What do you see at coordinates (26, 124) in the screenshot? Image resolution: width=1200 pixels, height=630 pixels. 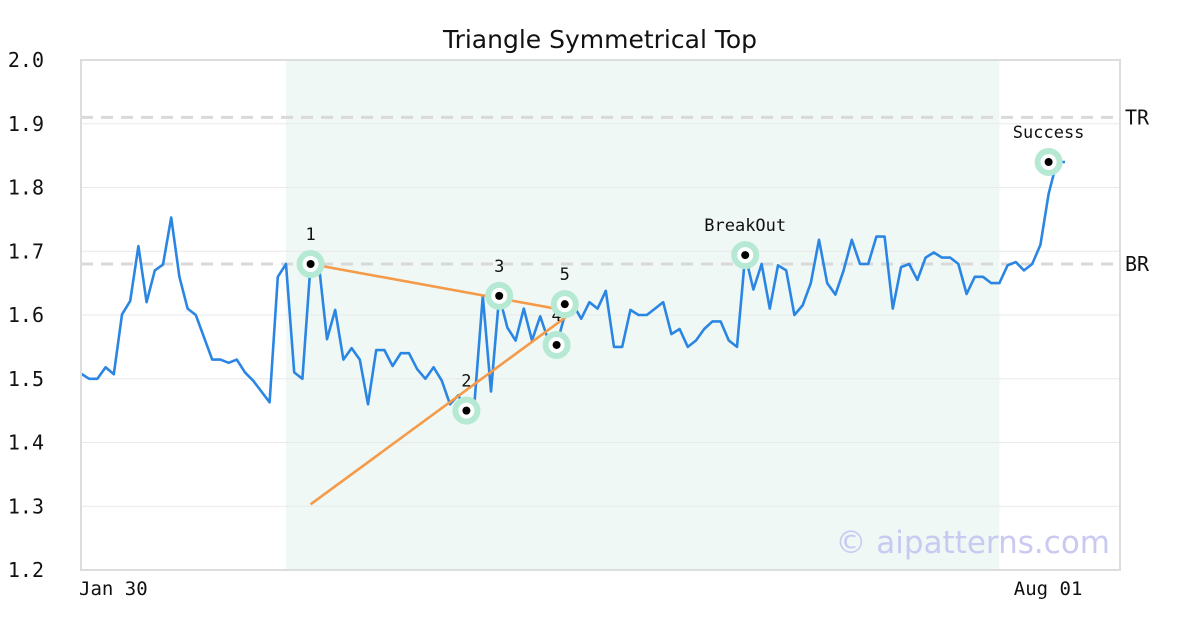 I see `y-tick-label: 1.9` at bounding box center [26, 124].